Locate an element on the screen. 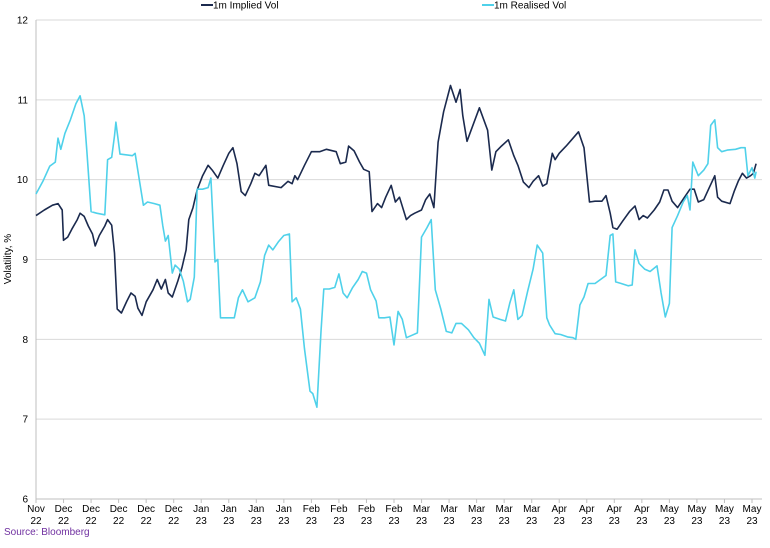 This screenshot has width=770, height=548. y-tick-label: 11 is located at coordinates (23, 100).